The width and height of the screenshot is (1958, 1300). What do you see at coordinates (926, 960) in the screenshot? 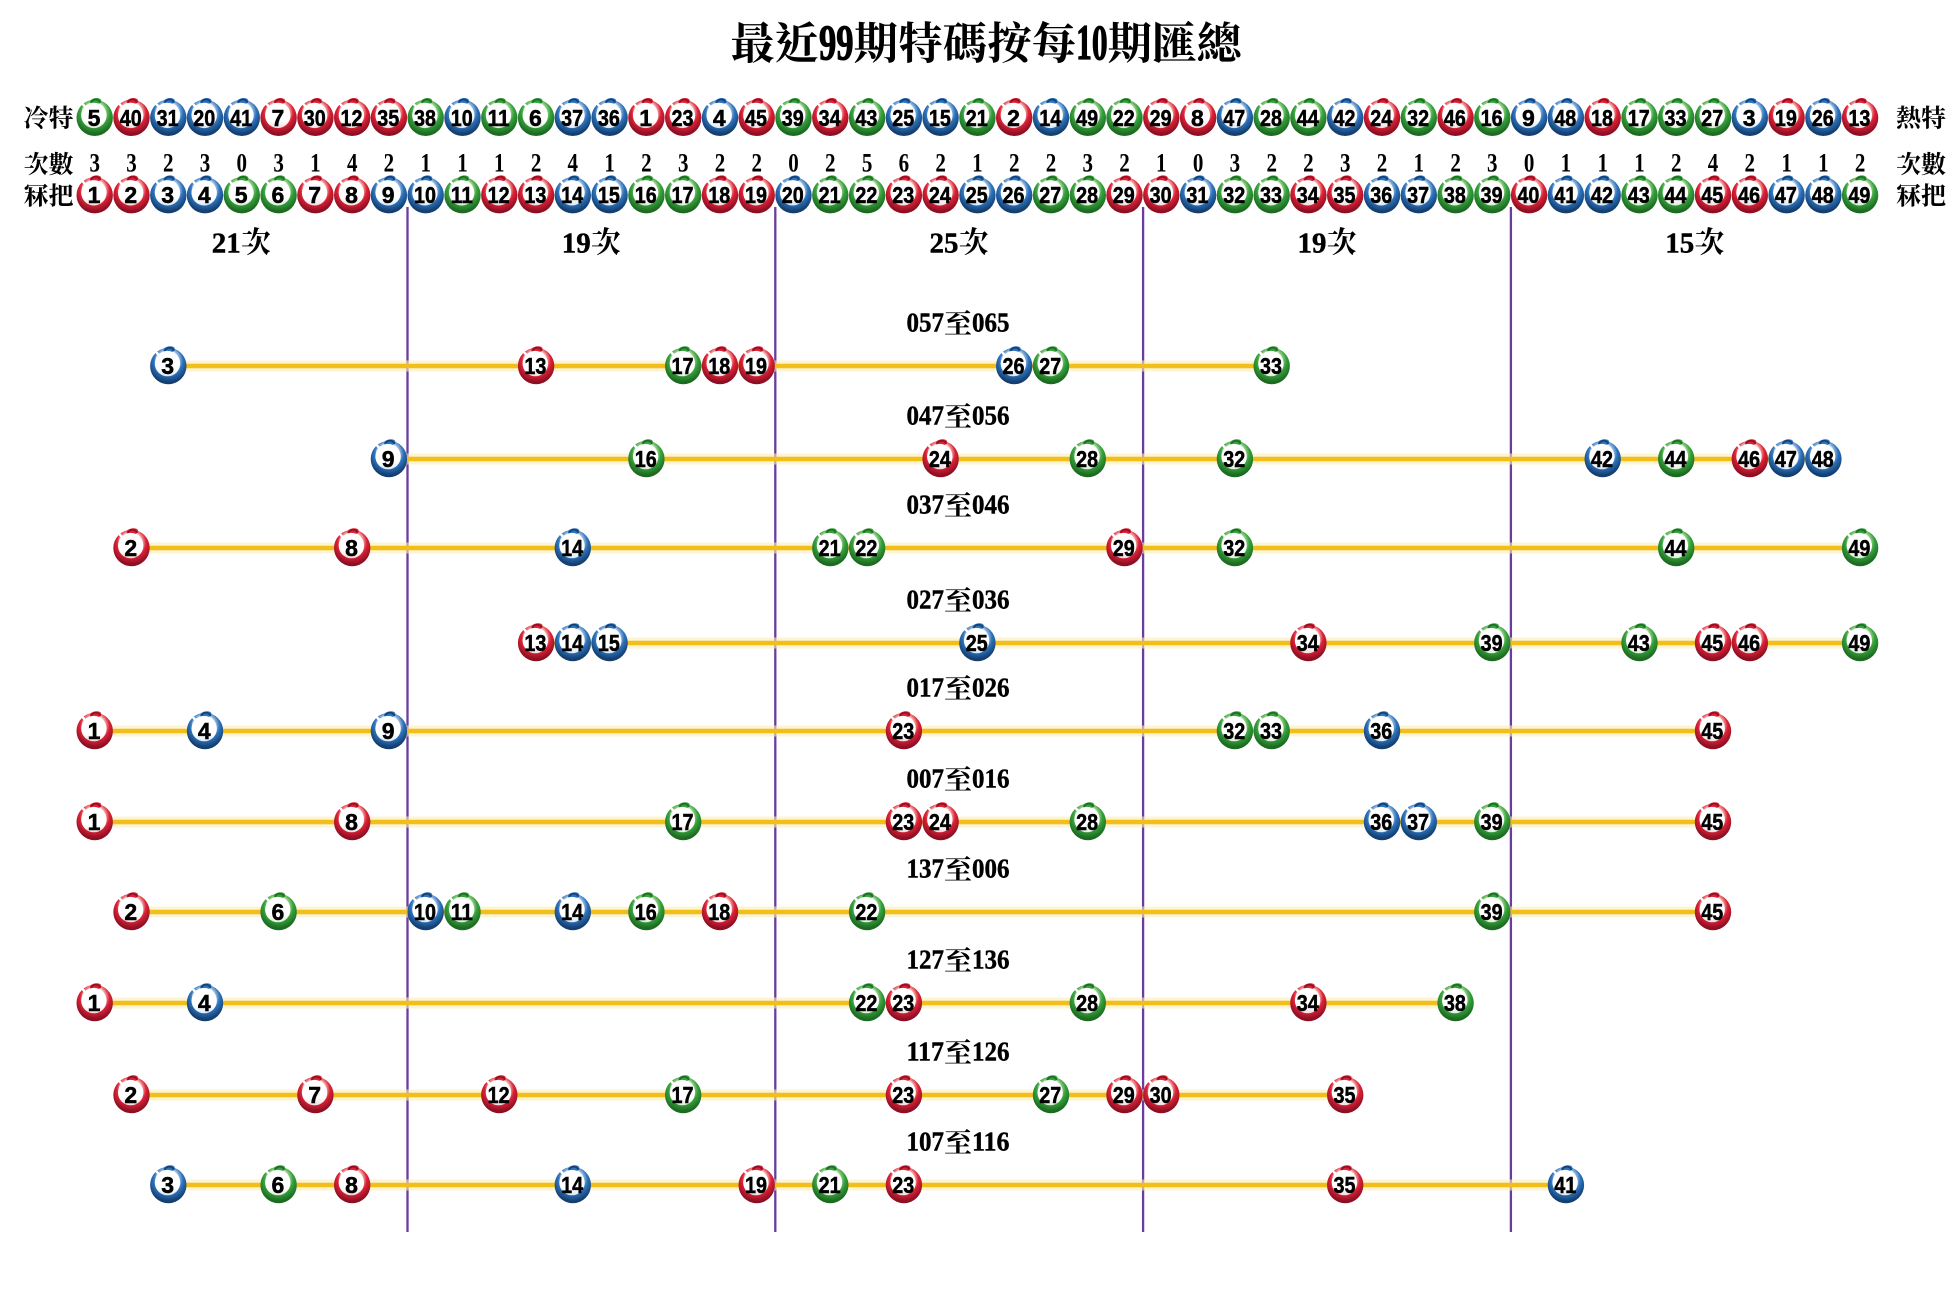
I see `svg-text: 127` at bounding box center [926, 960].